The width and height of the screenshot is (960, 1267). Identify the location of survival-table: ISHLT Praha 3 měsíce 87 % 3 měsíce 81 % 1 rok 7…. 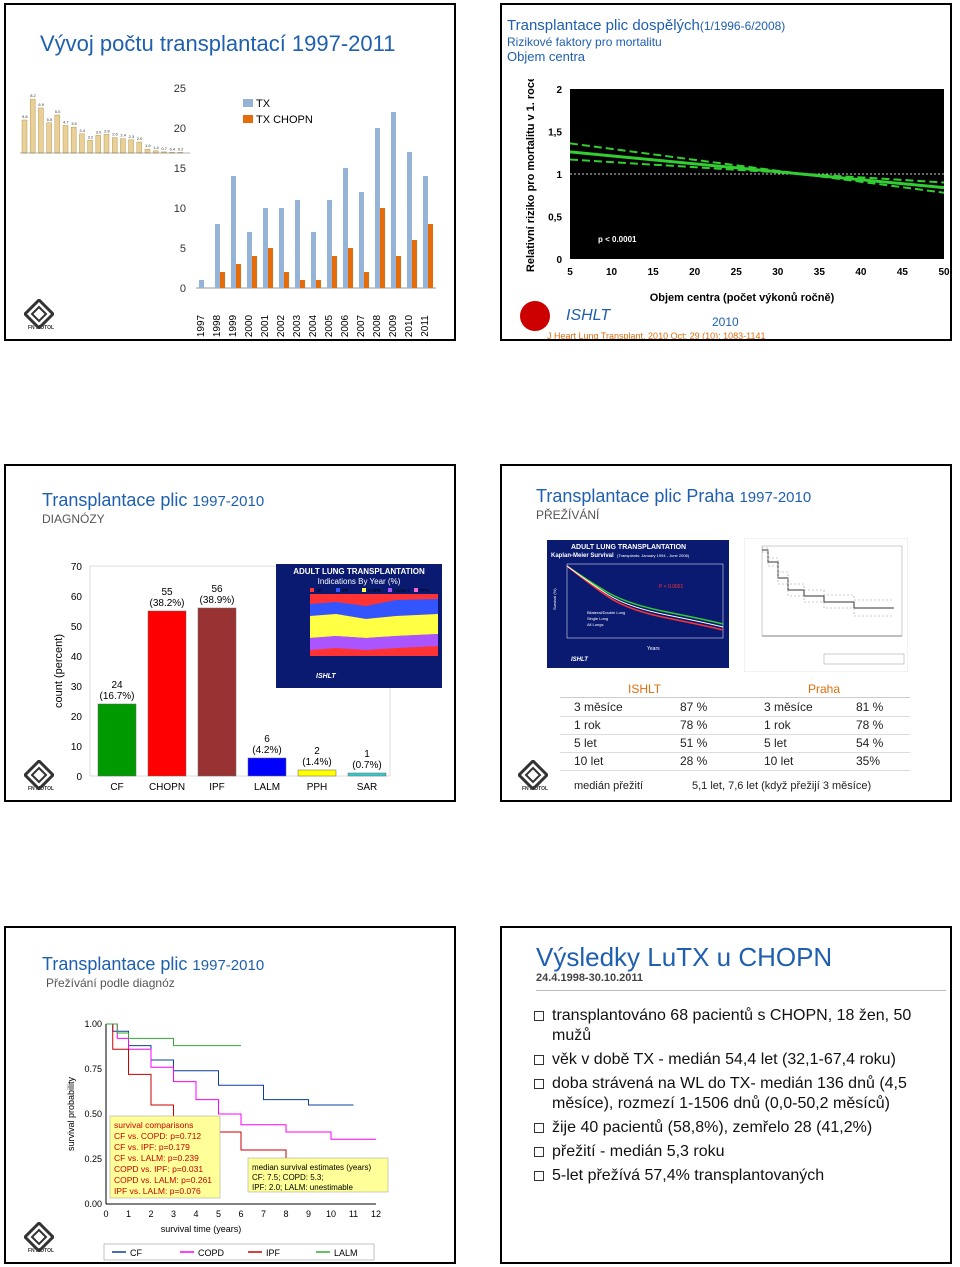
(726, 740).